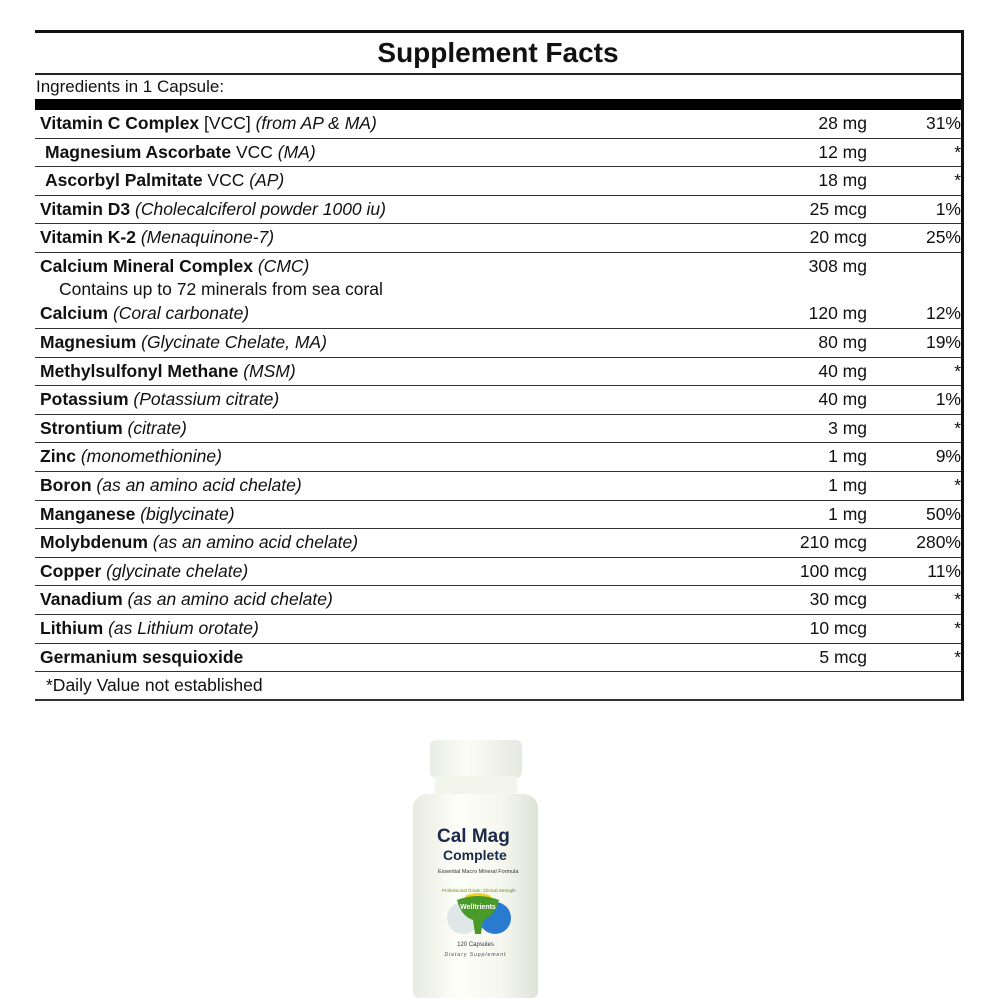 The image size is (1000, 1000). Describe the element at coordinates (181, 312) in the screenshot. I see `ingredient-detail: (Coral carbonate)` at that location.